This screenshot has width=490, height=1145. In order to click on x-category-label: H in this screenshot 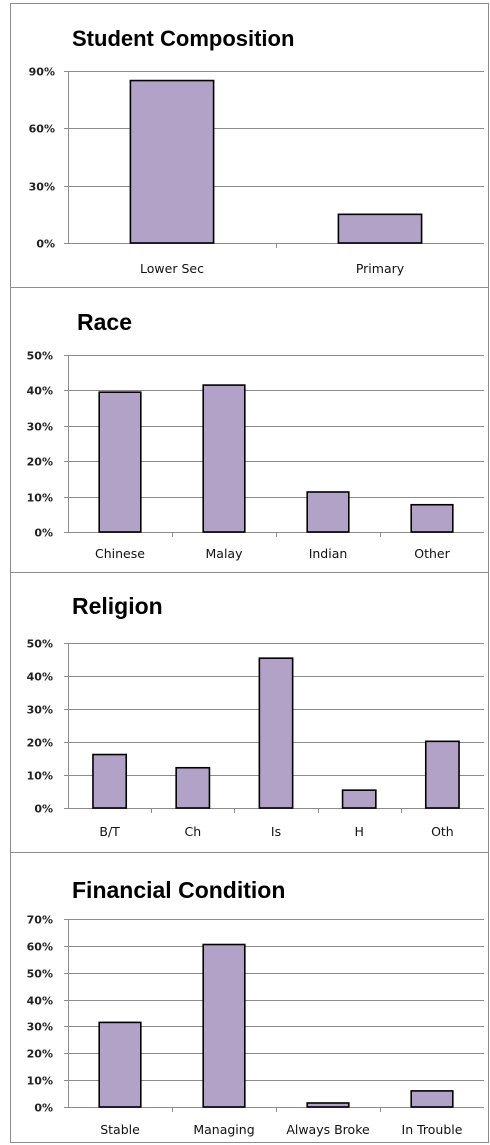, I will do `click(358, 831)`.